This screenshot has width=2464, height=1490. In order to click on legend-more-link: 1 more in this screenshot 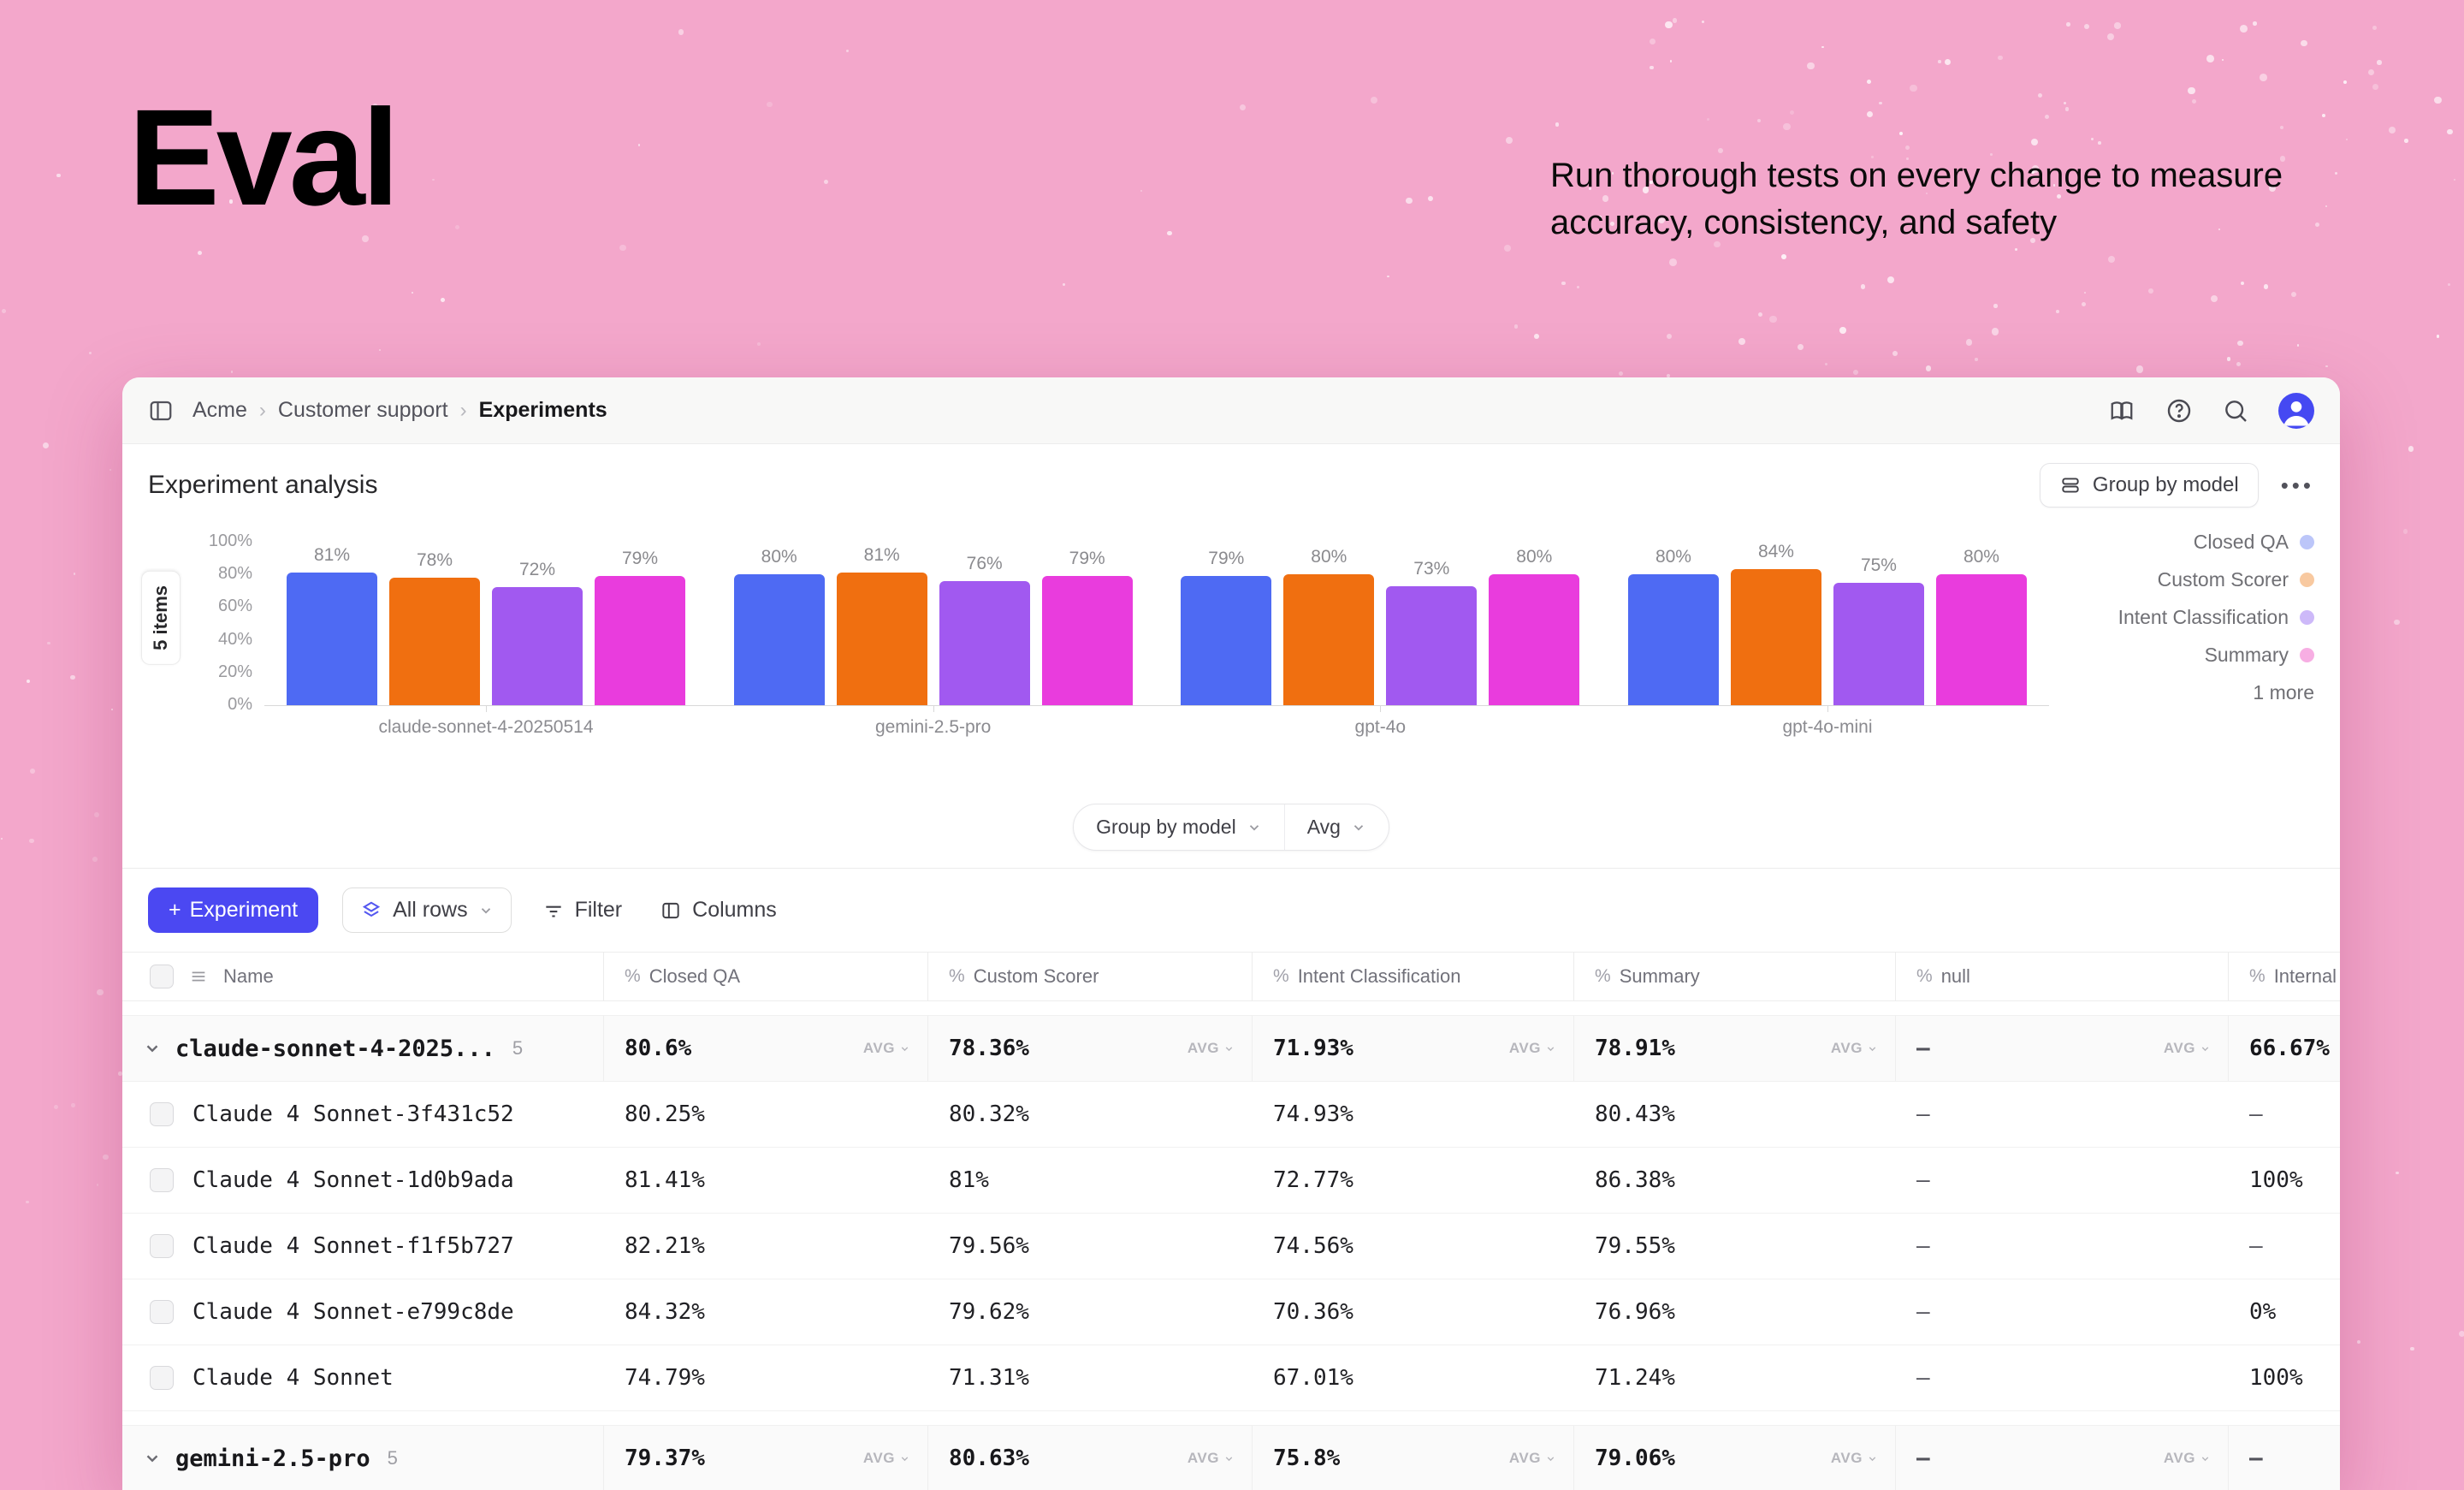, I will do `click(2283, 692)`.